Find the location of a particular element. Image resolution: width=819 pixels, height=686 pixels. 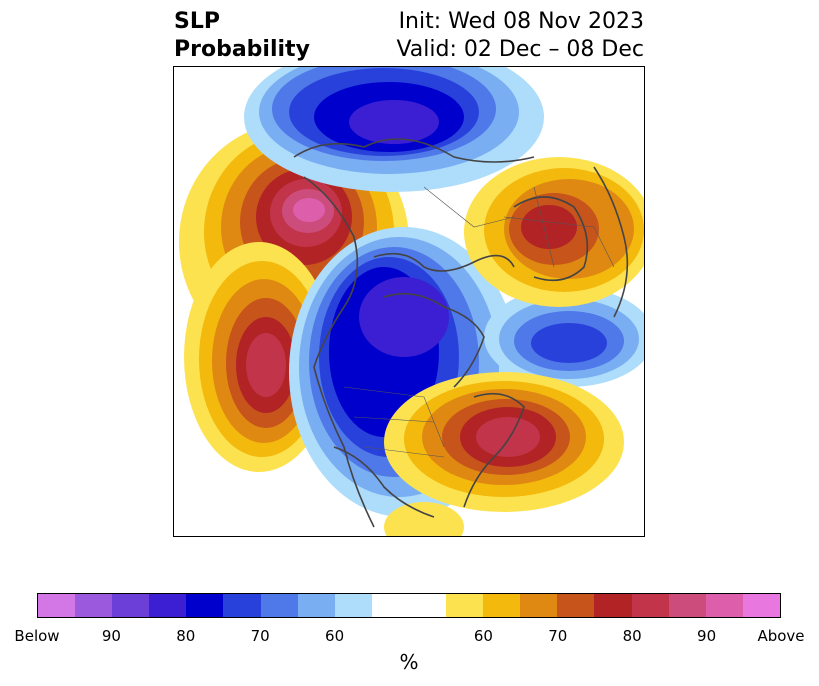

anomaly-atlantic-low is located at coordinates (564, 337).